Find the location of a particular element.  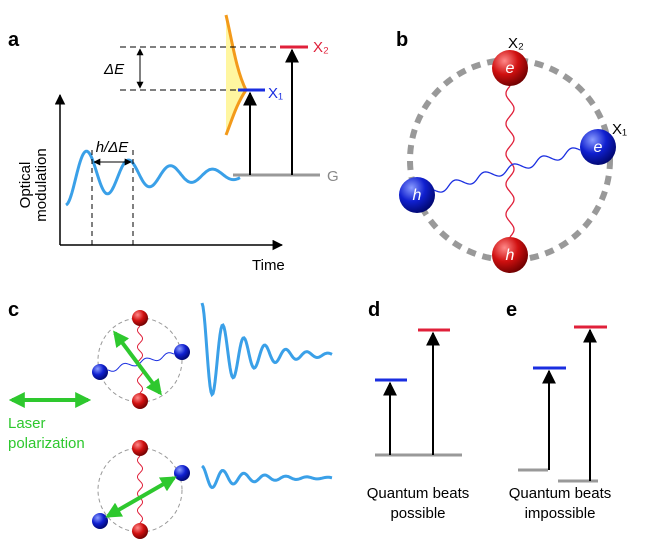

delta-e-label: ΔE is located at coordinates (114, 69).